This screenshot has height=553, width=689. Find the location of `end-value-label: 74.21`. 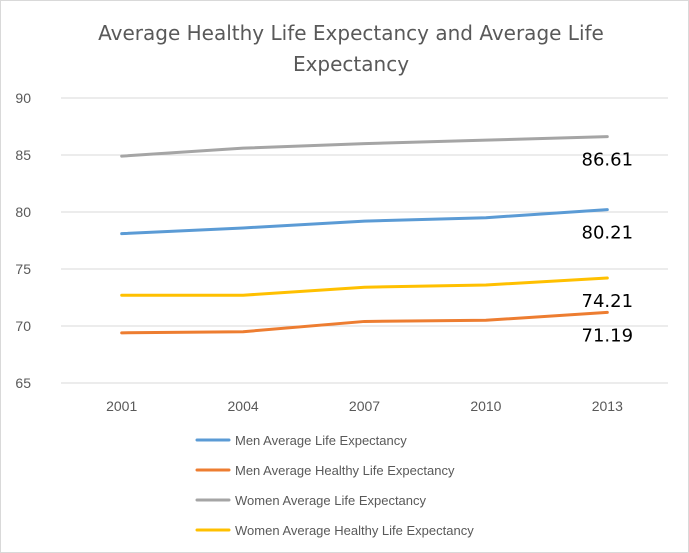

end-value-label: 74.21 is located at coordinates (608, 301).